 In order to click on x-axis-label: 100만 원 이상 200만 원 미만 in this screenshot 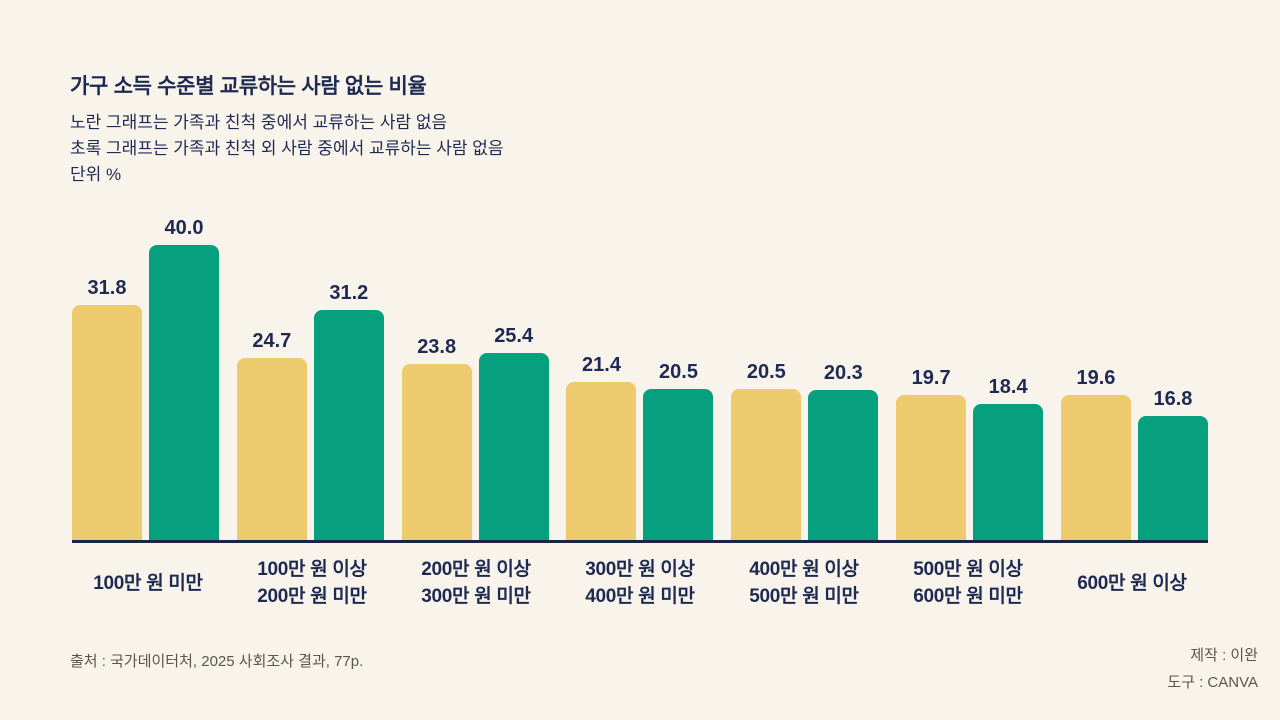, I will do `click(312, 583)`.